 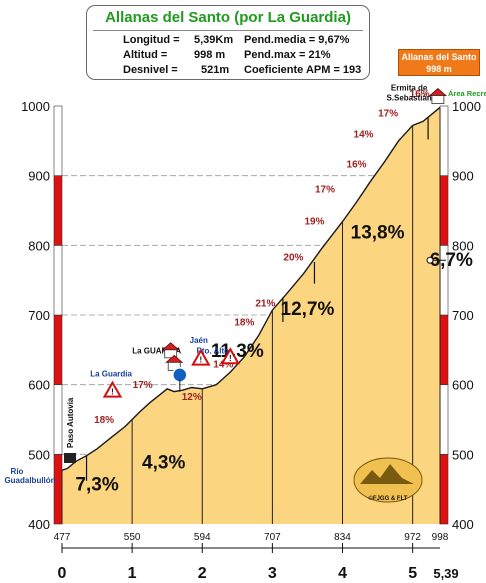 I want to click on place-label: La Guardia, so click(x=111, y=373).